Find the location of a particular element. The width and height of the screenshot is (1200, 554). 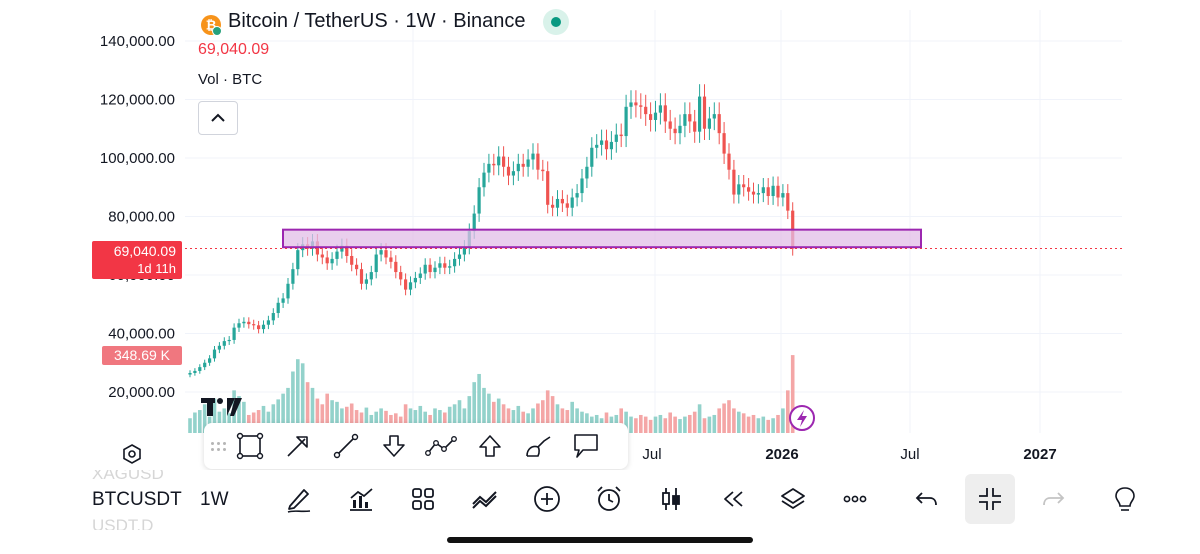

pen-icon is located at coordinates (299, 501).